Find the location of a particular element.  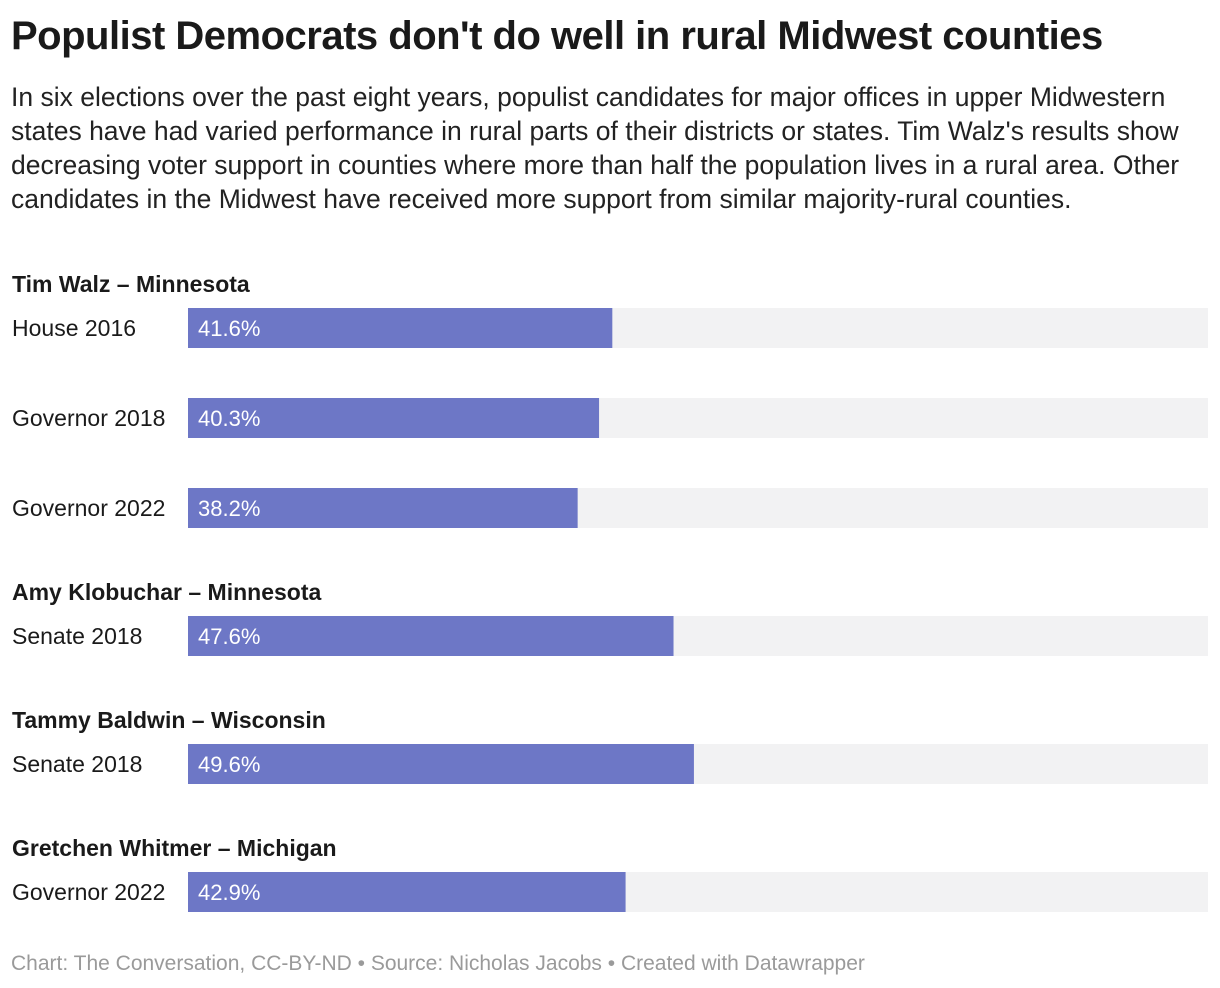

group-title: Tim Walz – Minnesota is located at coordinates (131, 284).